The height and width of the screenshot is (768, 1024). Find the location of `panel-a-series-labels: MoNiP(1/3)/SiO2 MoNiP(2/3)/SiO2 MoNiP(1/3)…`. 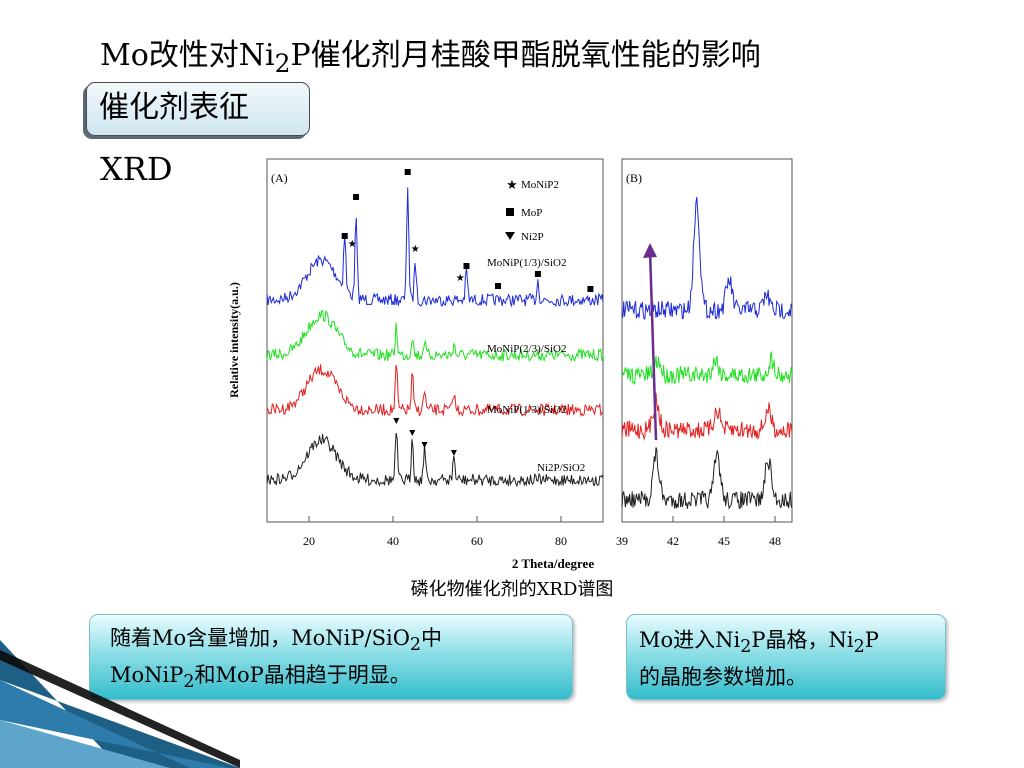

panel-a-series-labels: MoNiP(1/3)/SiO2 MoNiP(2/3)/SiO2 MoNiP(1/3)… is located at coordinates (536, 365).